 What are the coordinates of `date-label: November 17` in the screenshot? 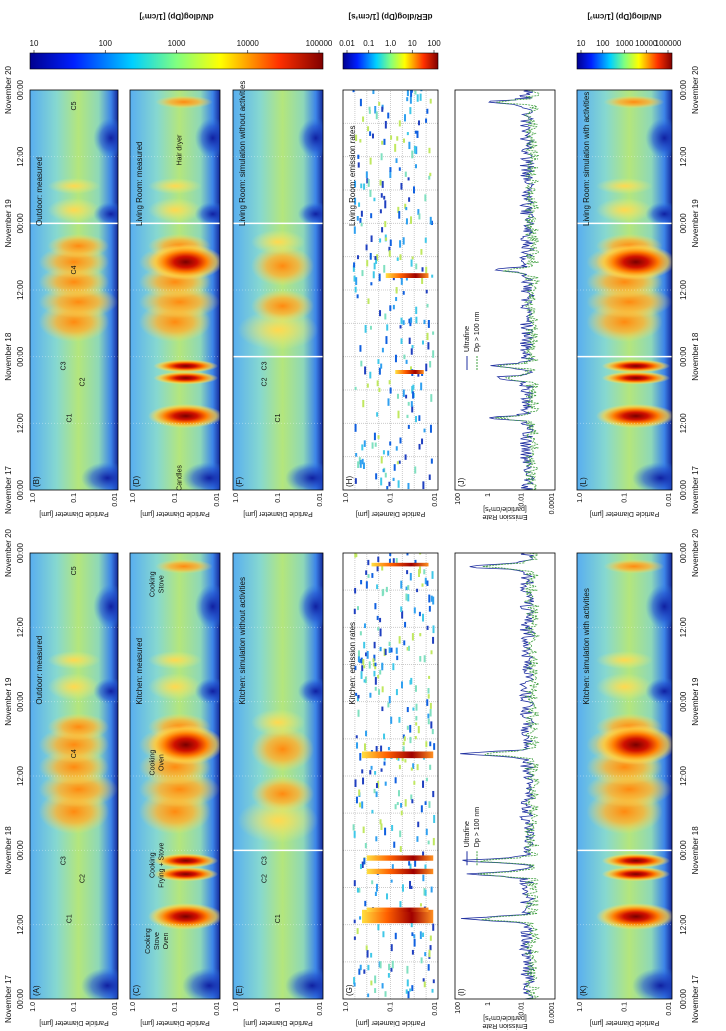 It's located at (8, 489).